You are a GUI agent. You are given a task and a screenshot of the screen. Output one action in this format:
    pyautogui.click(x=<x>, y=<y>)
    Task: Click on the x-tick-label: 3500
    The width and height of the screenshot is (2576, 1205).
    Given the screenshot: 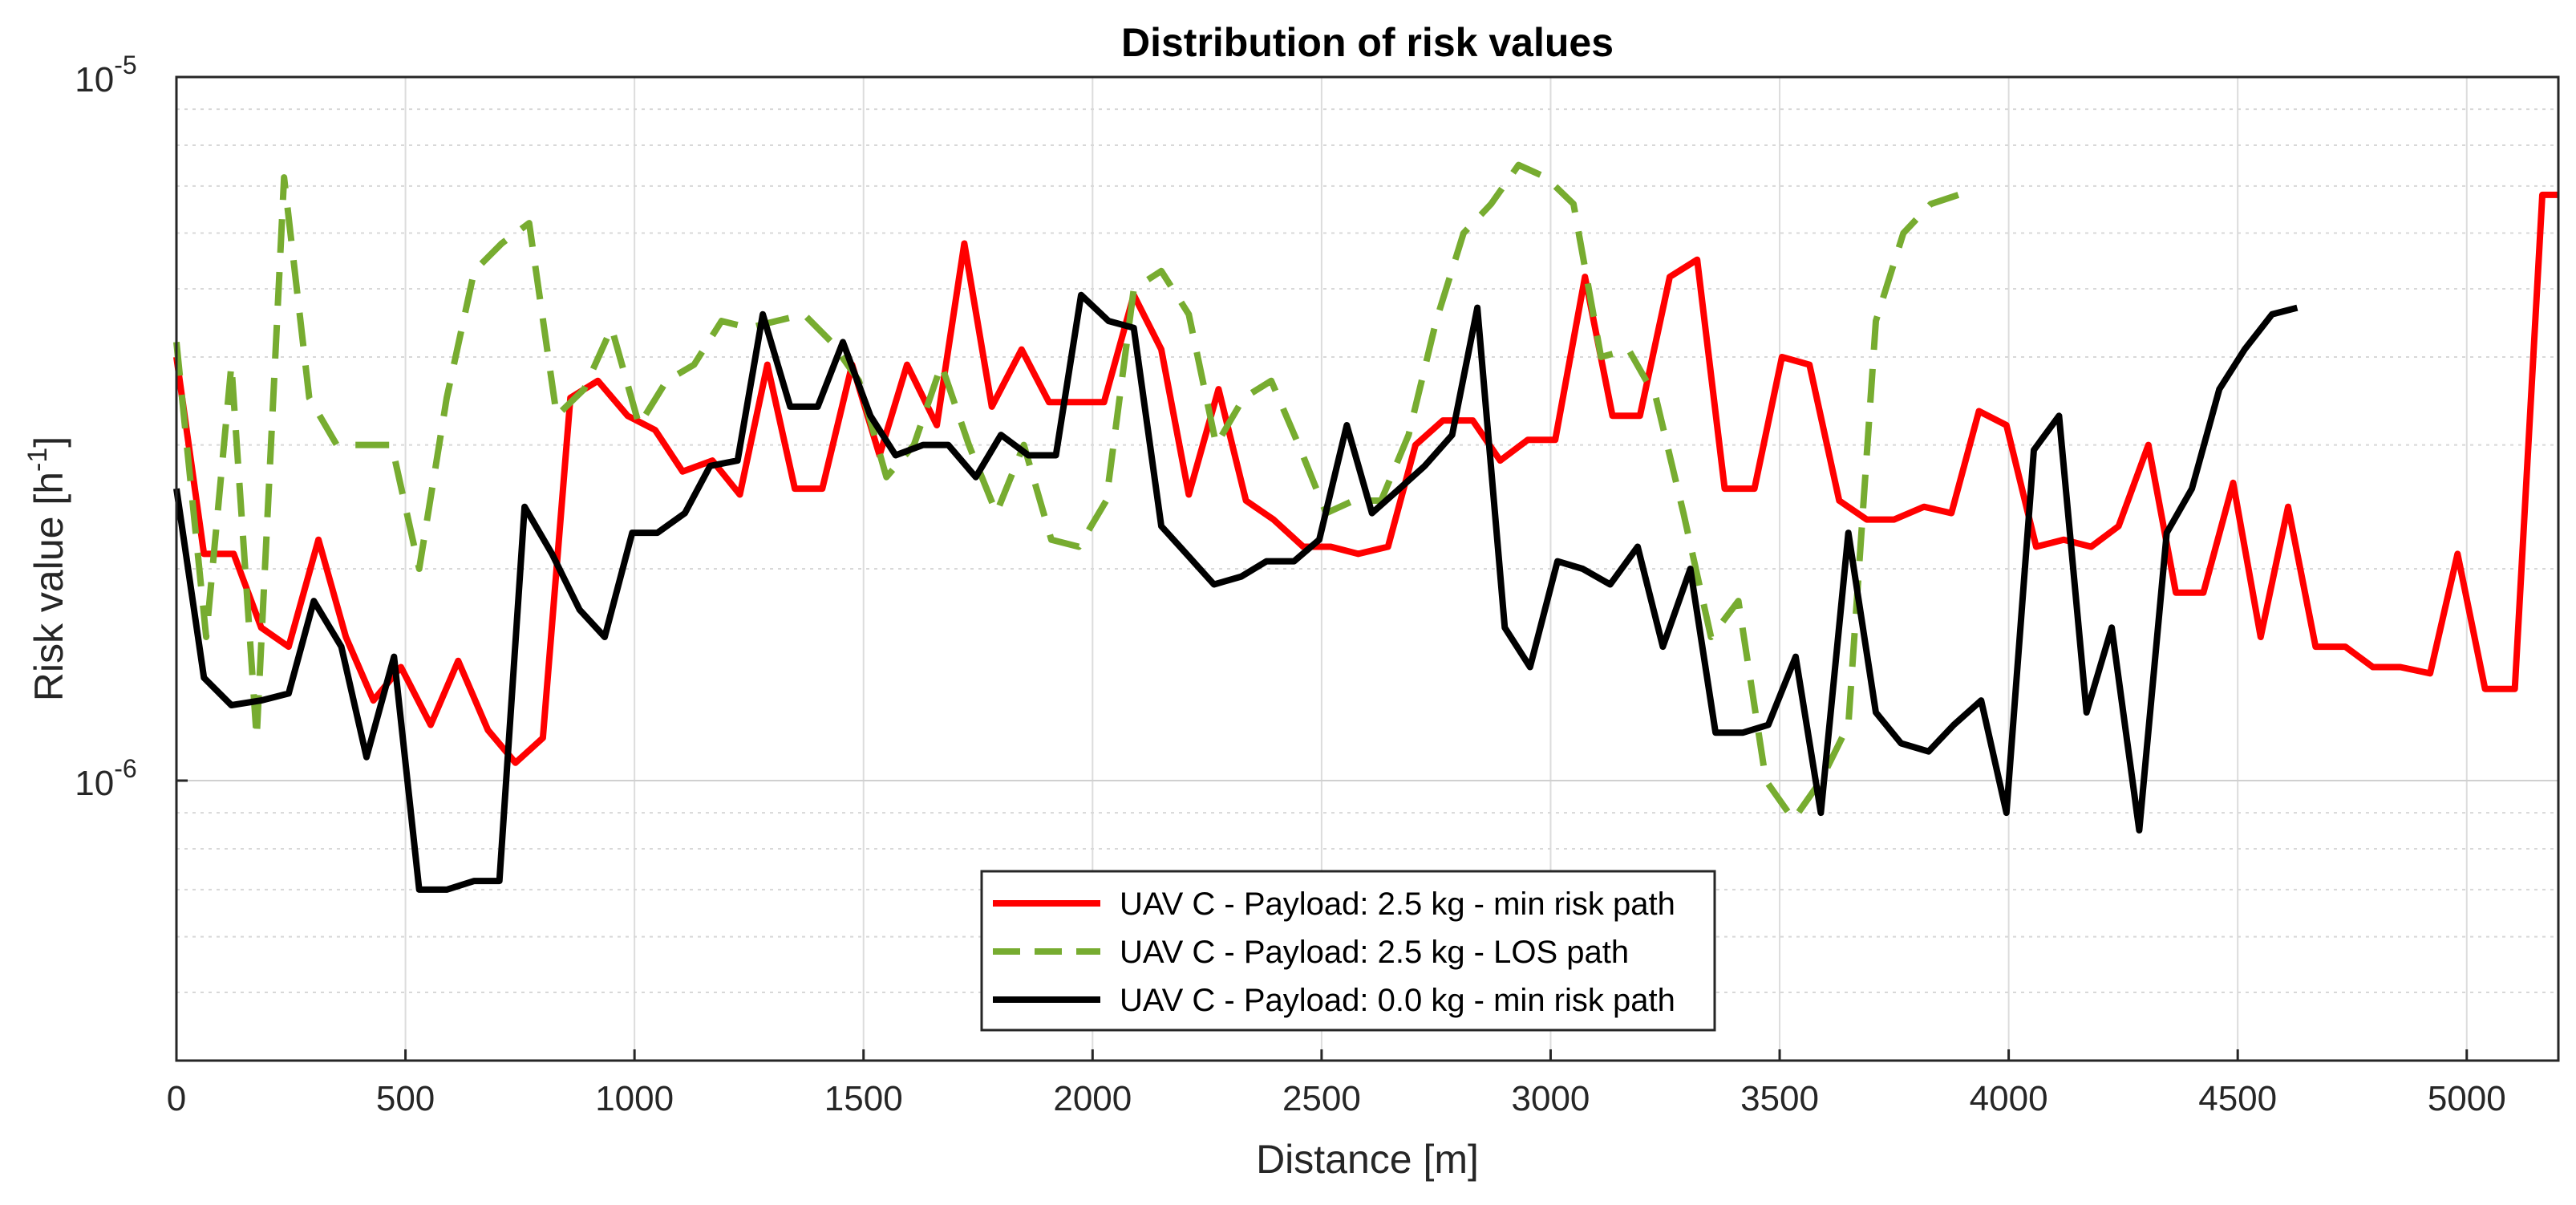 What is the action you would take?
    pyautogui.click(x=1779, y=1098)
    